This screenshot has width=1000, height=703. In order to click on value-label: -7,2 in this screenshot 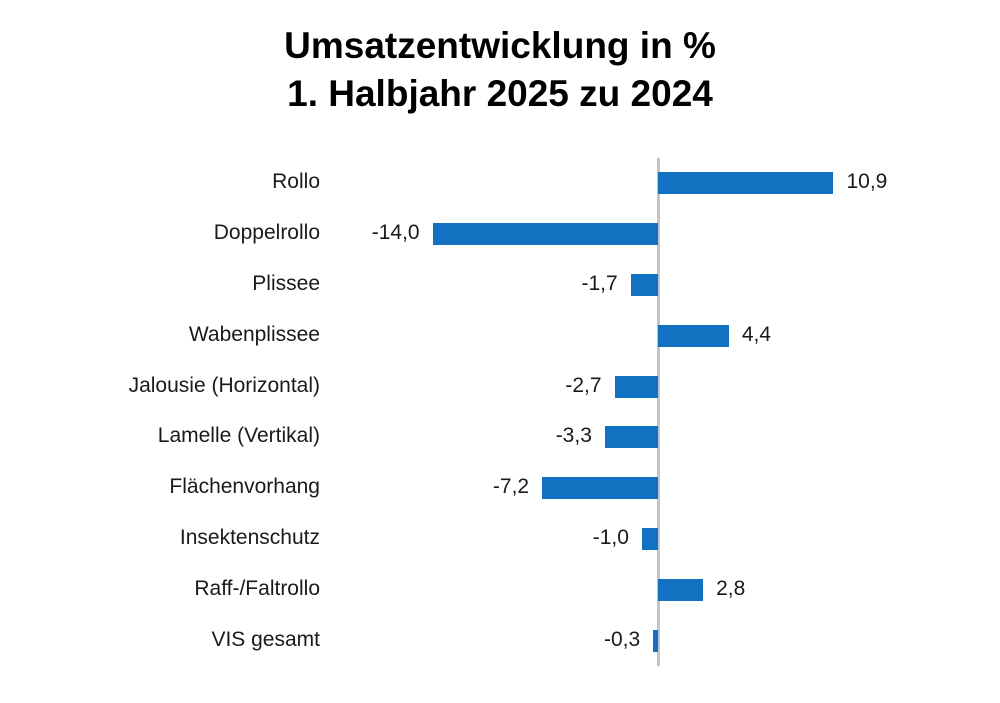, I will do `click(511, 487)`.